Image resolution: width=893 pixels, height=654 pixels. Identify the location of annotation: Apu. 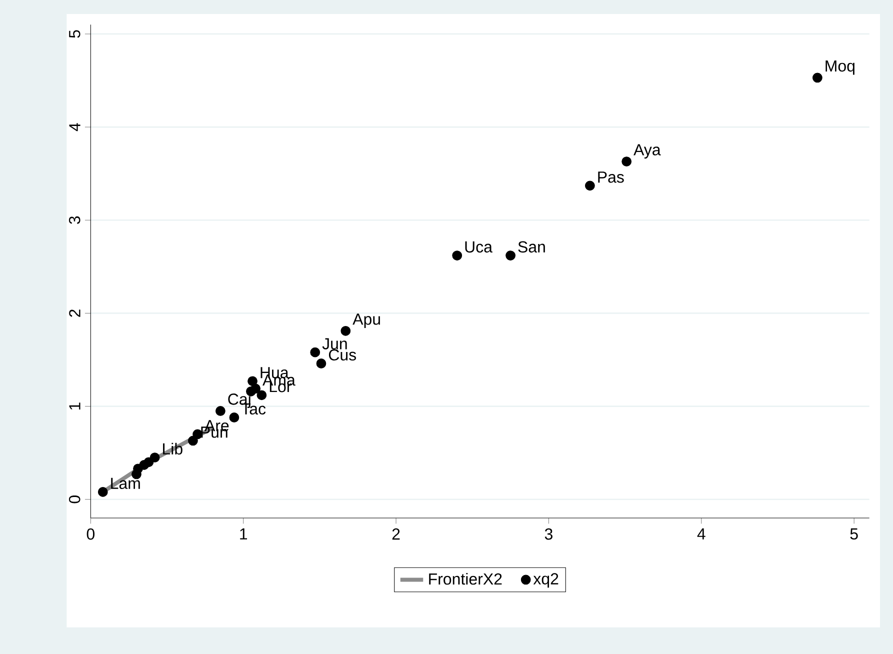
(366, 321).